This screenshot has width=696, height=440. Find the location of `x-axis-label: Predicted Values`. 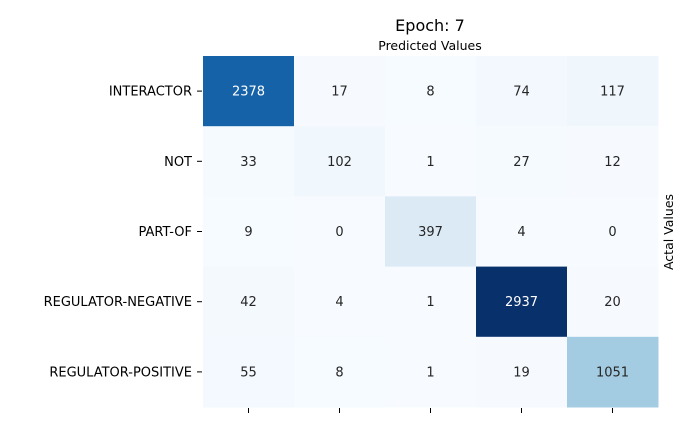

x-axis-label: Predicted Values is located at coordinates (430, 45).